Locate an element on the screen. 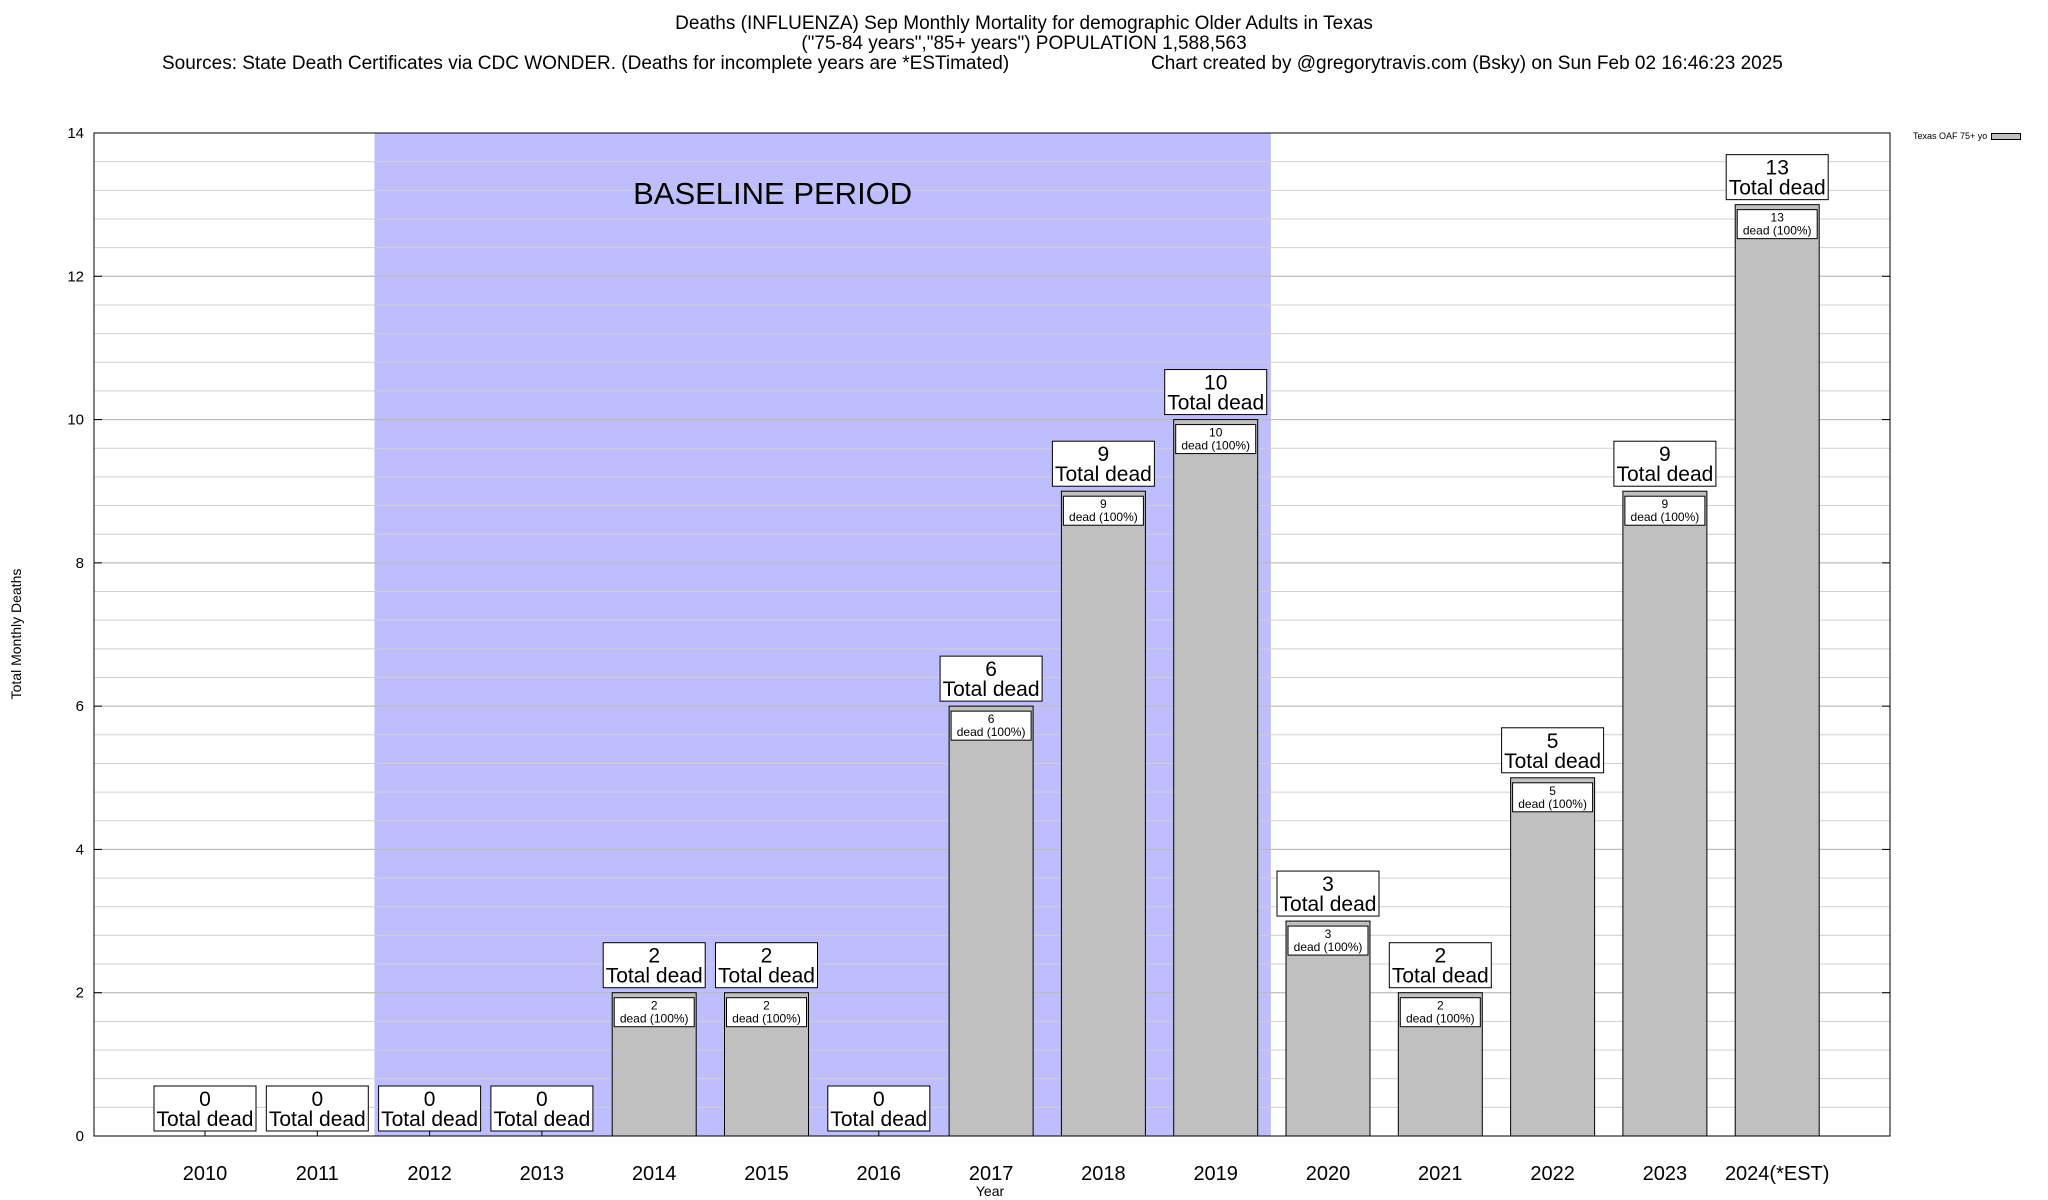 This screenshot has width=2048, height=1200. legend: Texas OAF 75+ yo is located at coordinates (1967, 136).